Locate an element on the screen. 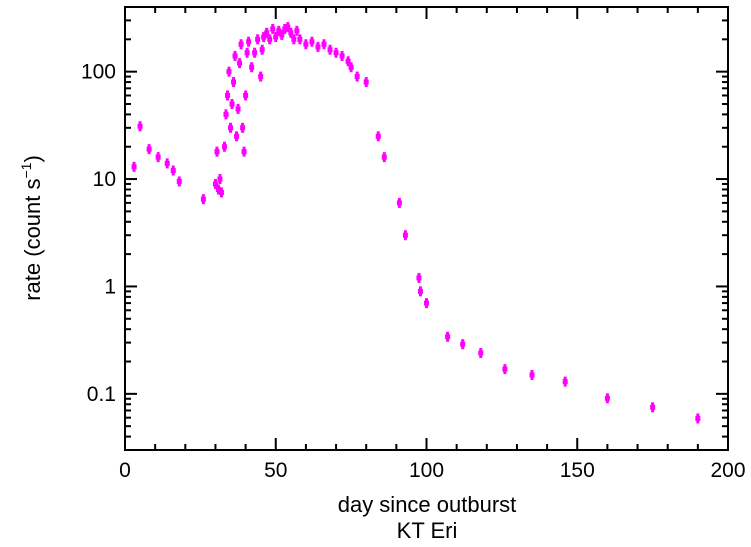 This screenshot has width=751, height=547. x-tick-label: 0 is located at coordinates (125, 470).